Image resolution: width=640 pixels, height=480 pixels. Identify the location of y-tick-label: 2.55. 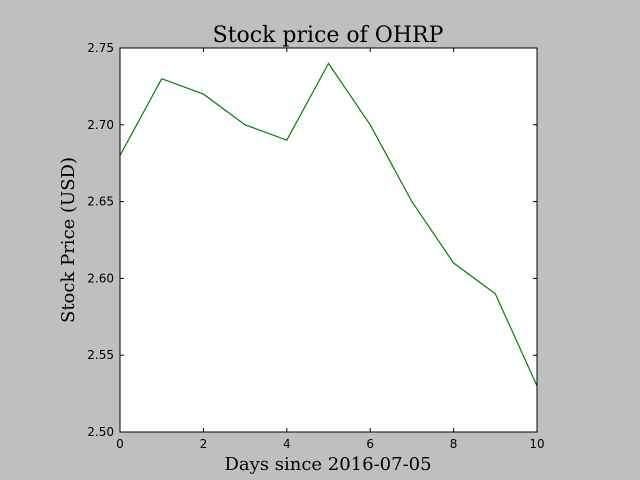
(100, 355).